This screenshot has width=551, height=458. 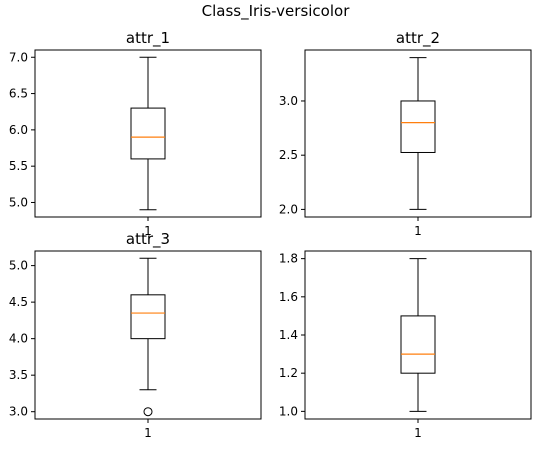 I want to click on y-tick-label: 6.5, so click(x=18, y=94).